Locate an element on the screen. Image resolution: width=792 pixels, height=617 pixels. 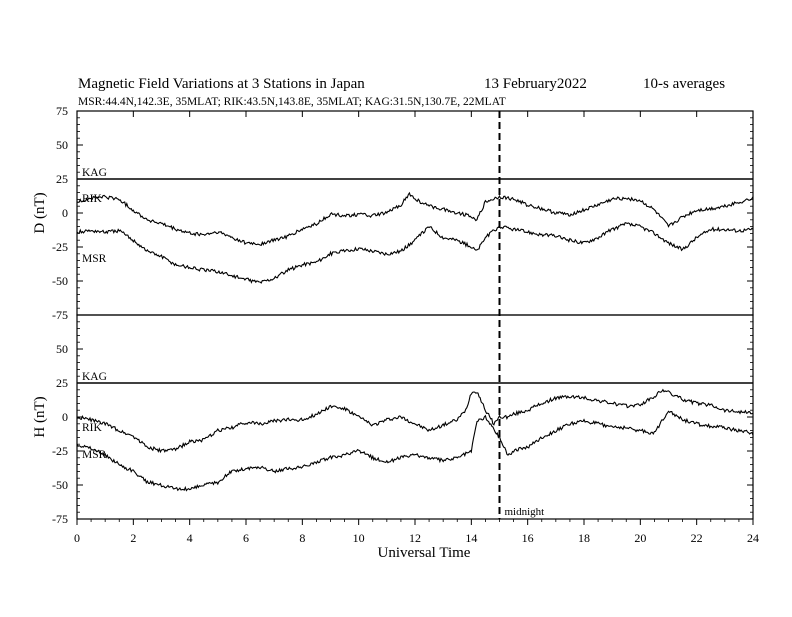
x-tick-label: 0 is located at coordinates (77, 538).